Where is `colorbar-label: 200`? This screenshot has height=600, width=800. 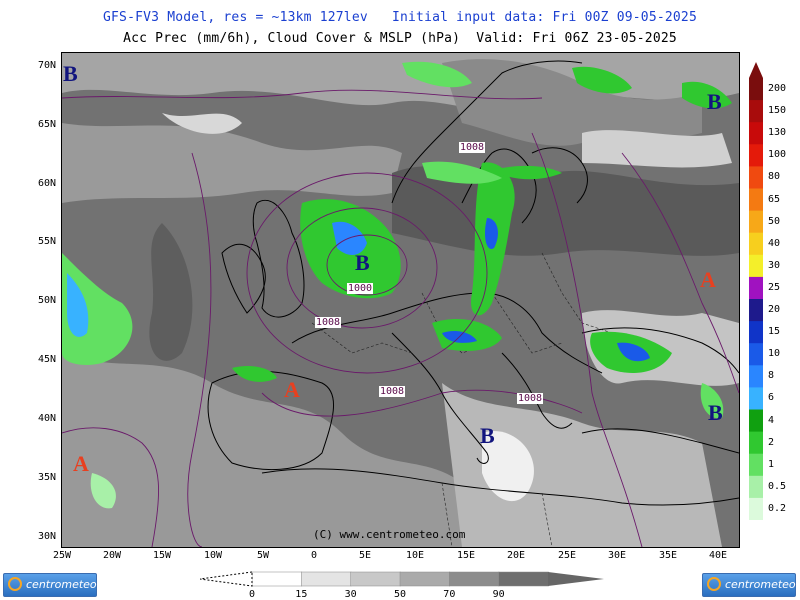
colorbar-label: 200 is located at coordinates (777, 89).